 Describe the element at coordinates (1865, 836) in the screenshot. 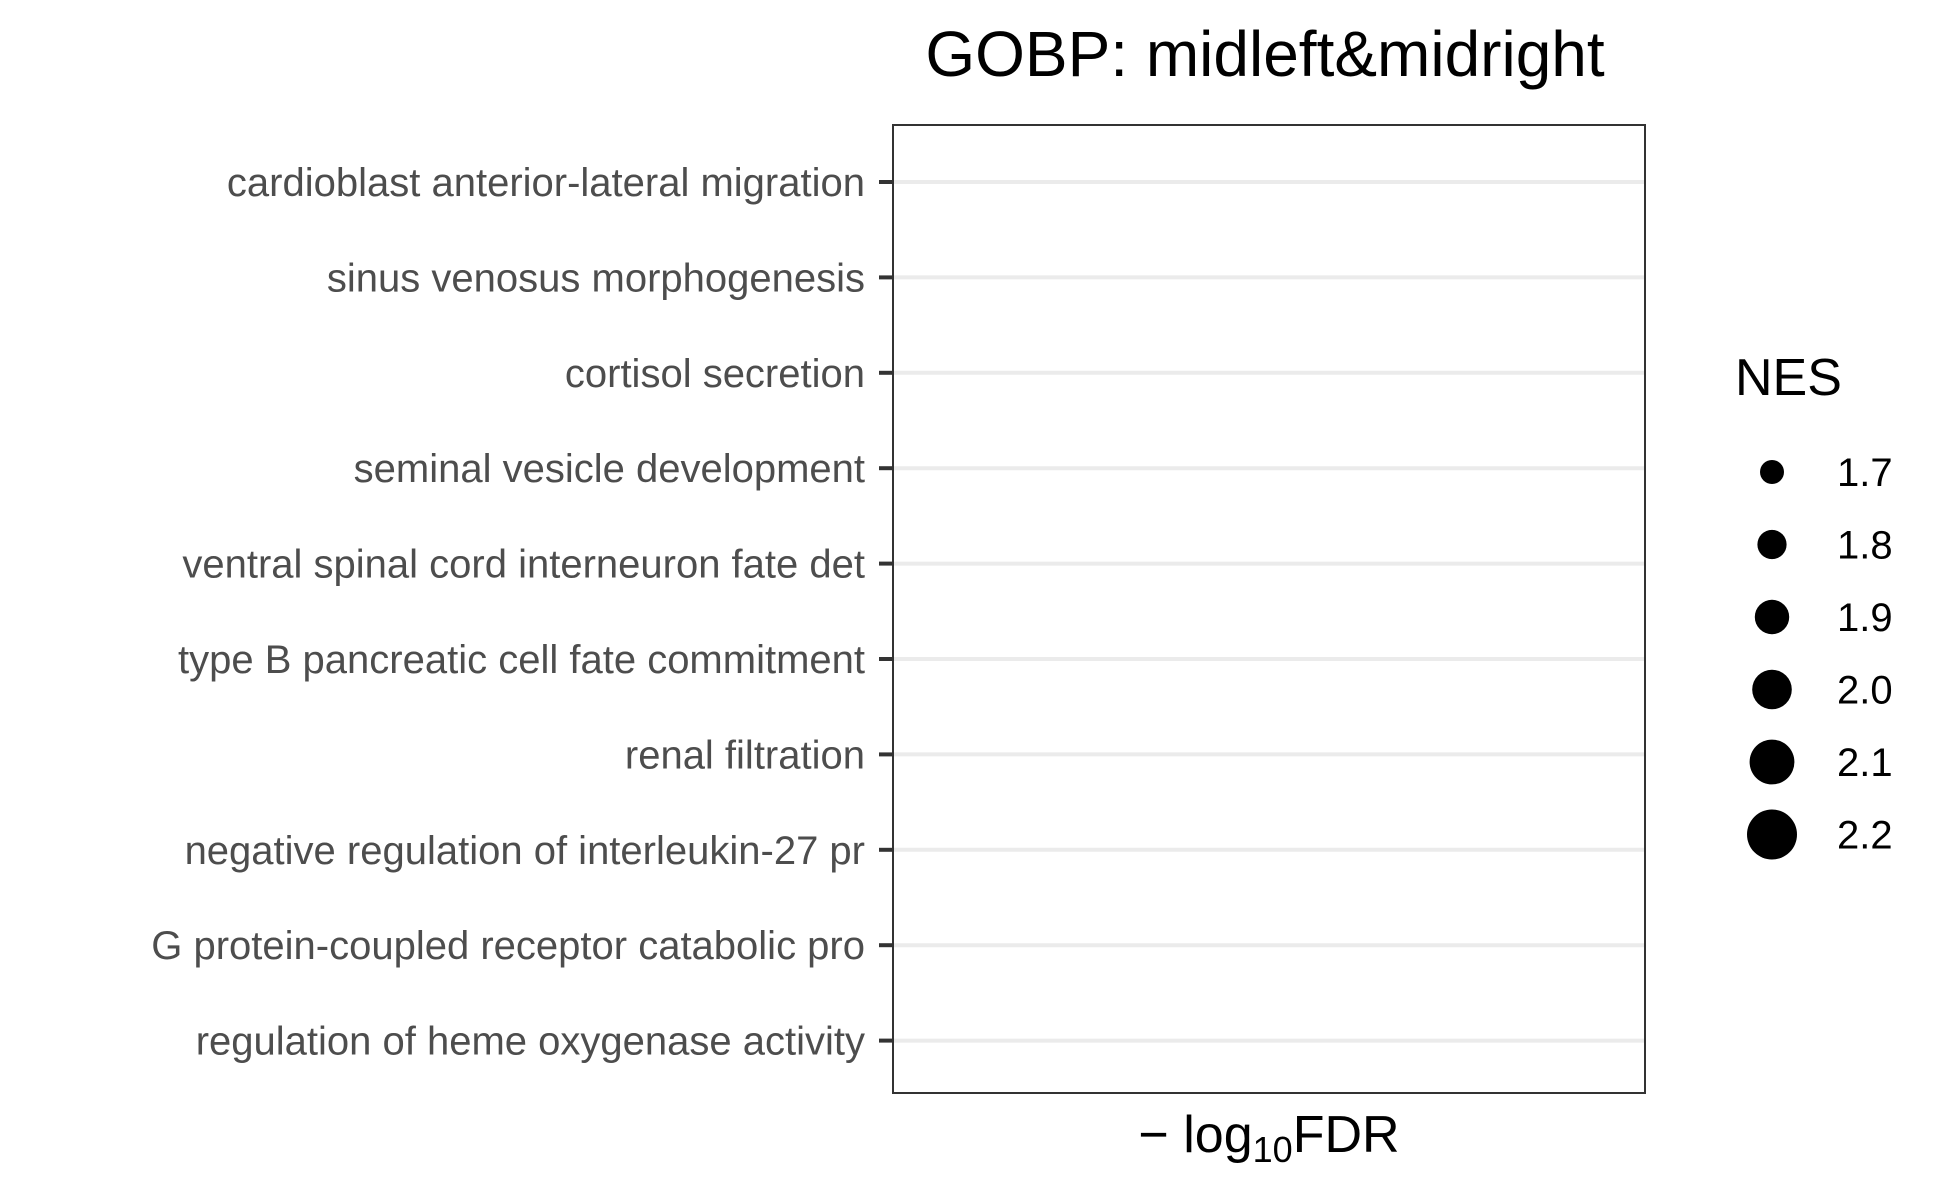

I see `legend-label: 2.2` at that location.